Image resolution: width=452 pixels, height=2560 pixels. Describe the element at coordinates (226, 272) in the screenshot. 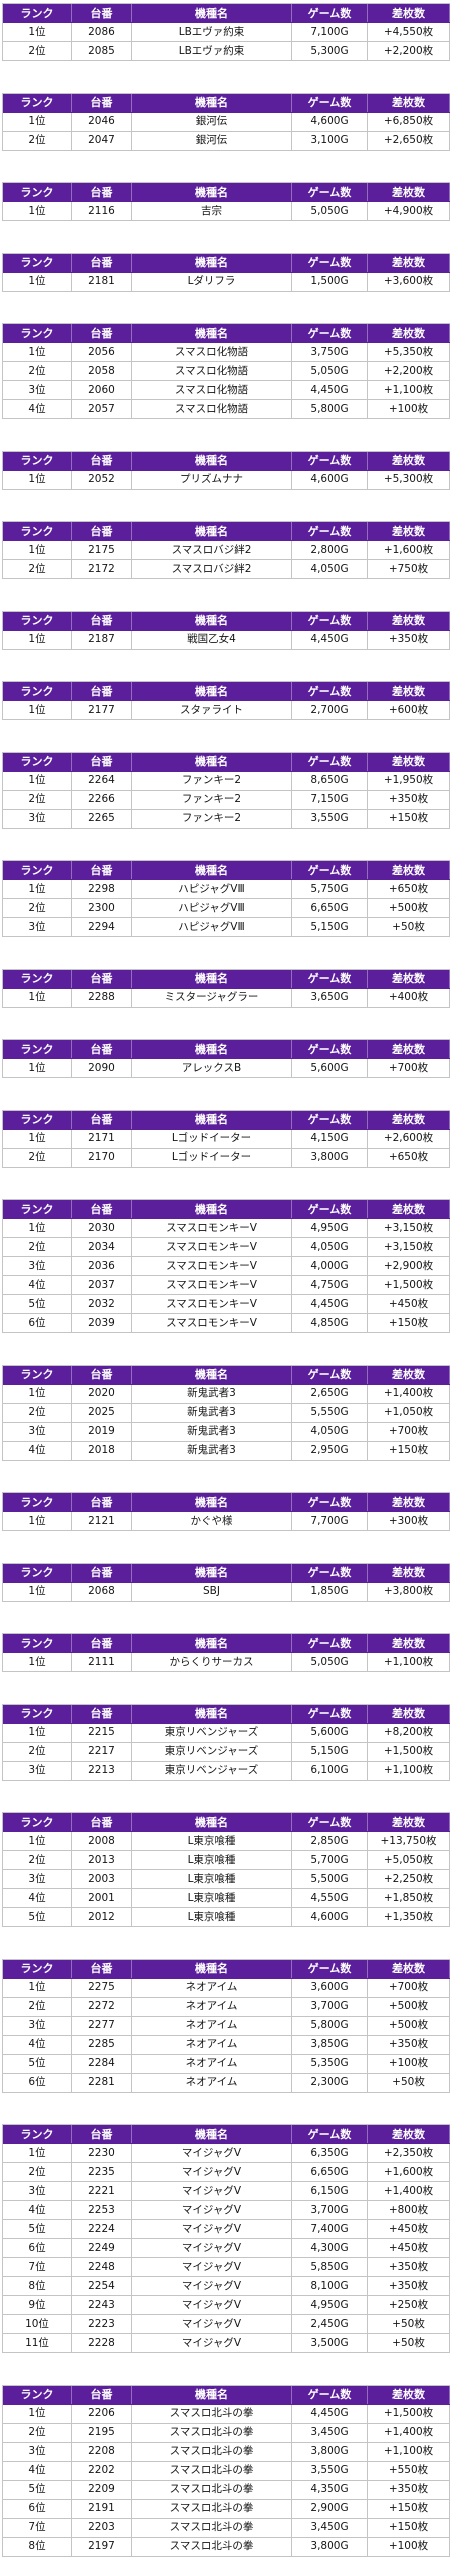

I see `ranking-table: ランク 台番 機種名 ゲーム数 差枚数 1位 2181 Lダリフラ 1,500G +3,600枚` at that location.